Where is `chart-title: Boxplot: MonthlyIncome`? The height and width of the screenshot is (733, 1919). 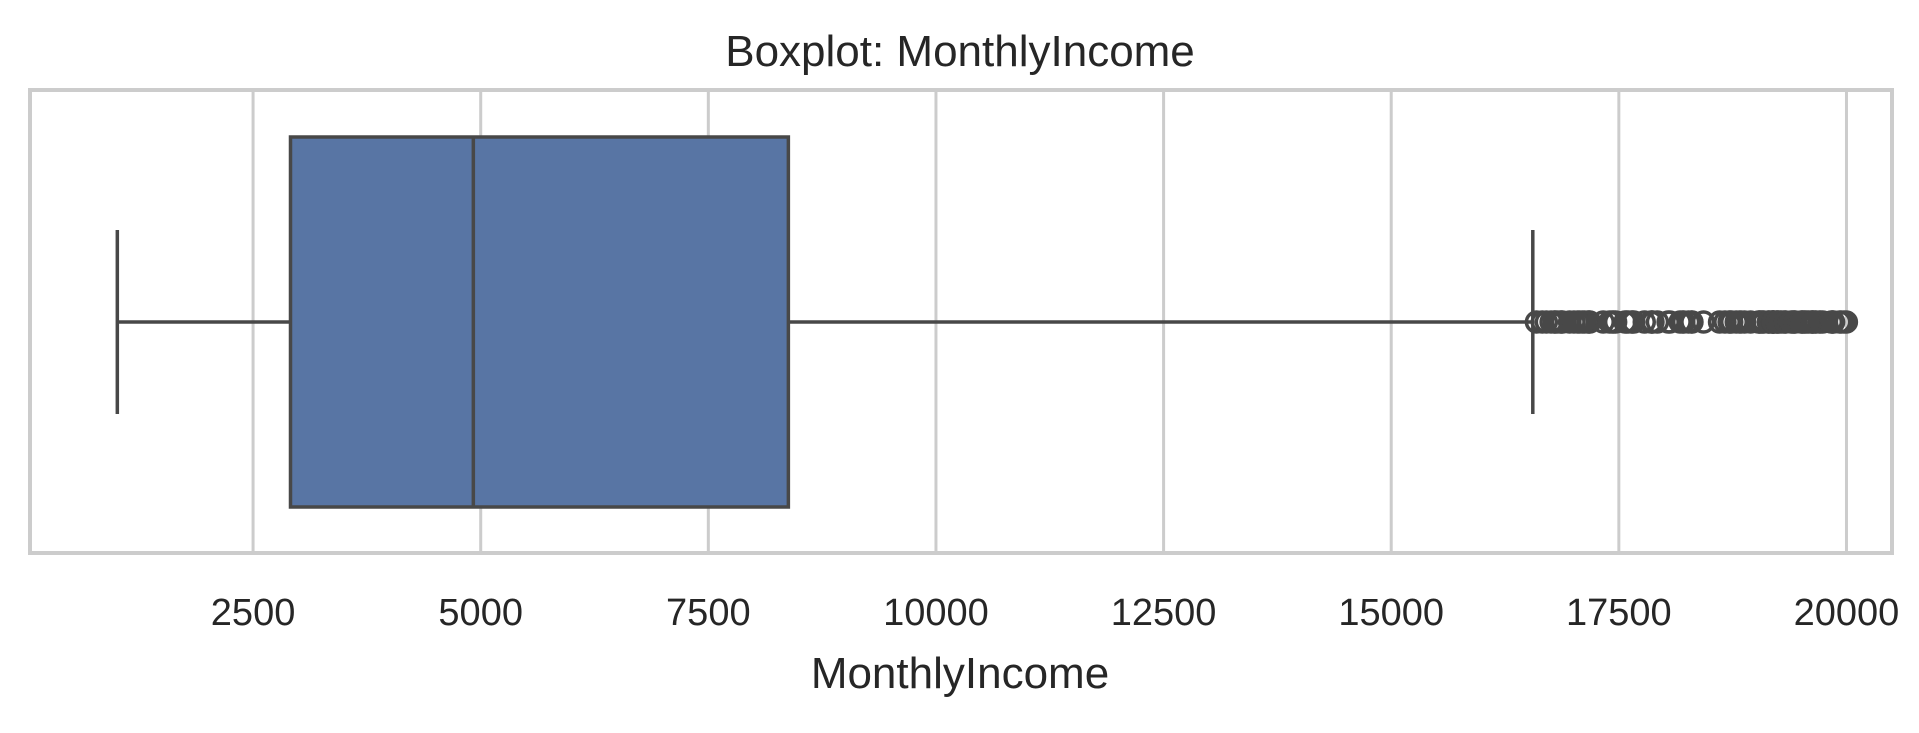 chart-title: Boxplot: MonthlyIncome is located at coordinates (960, 51).